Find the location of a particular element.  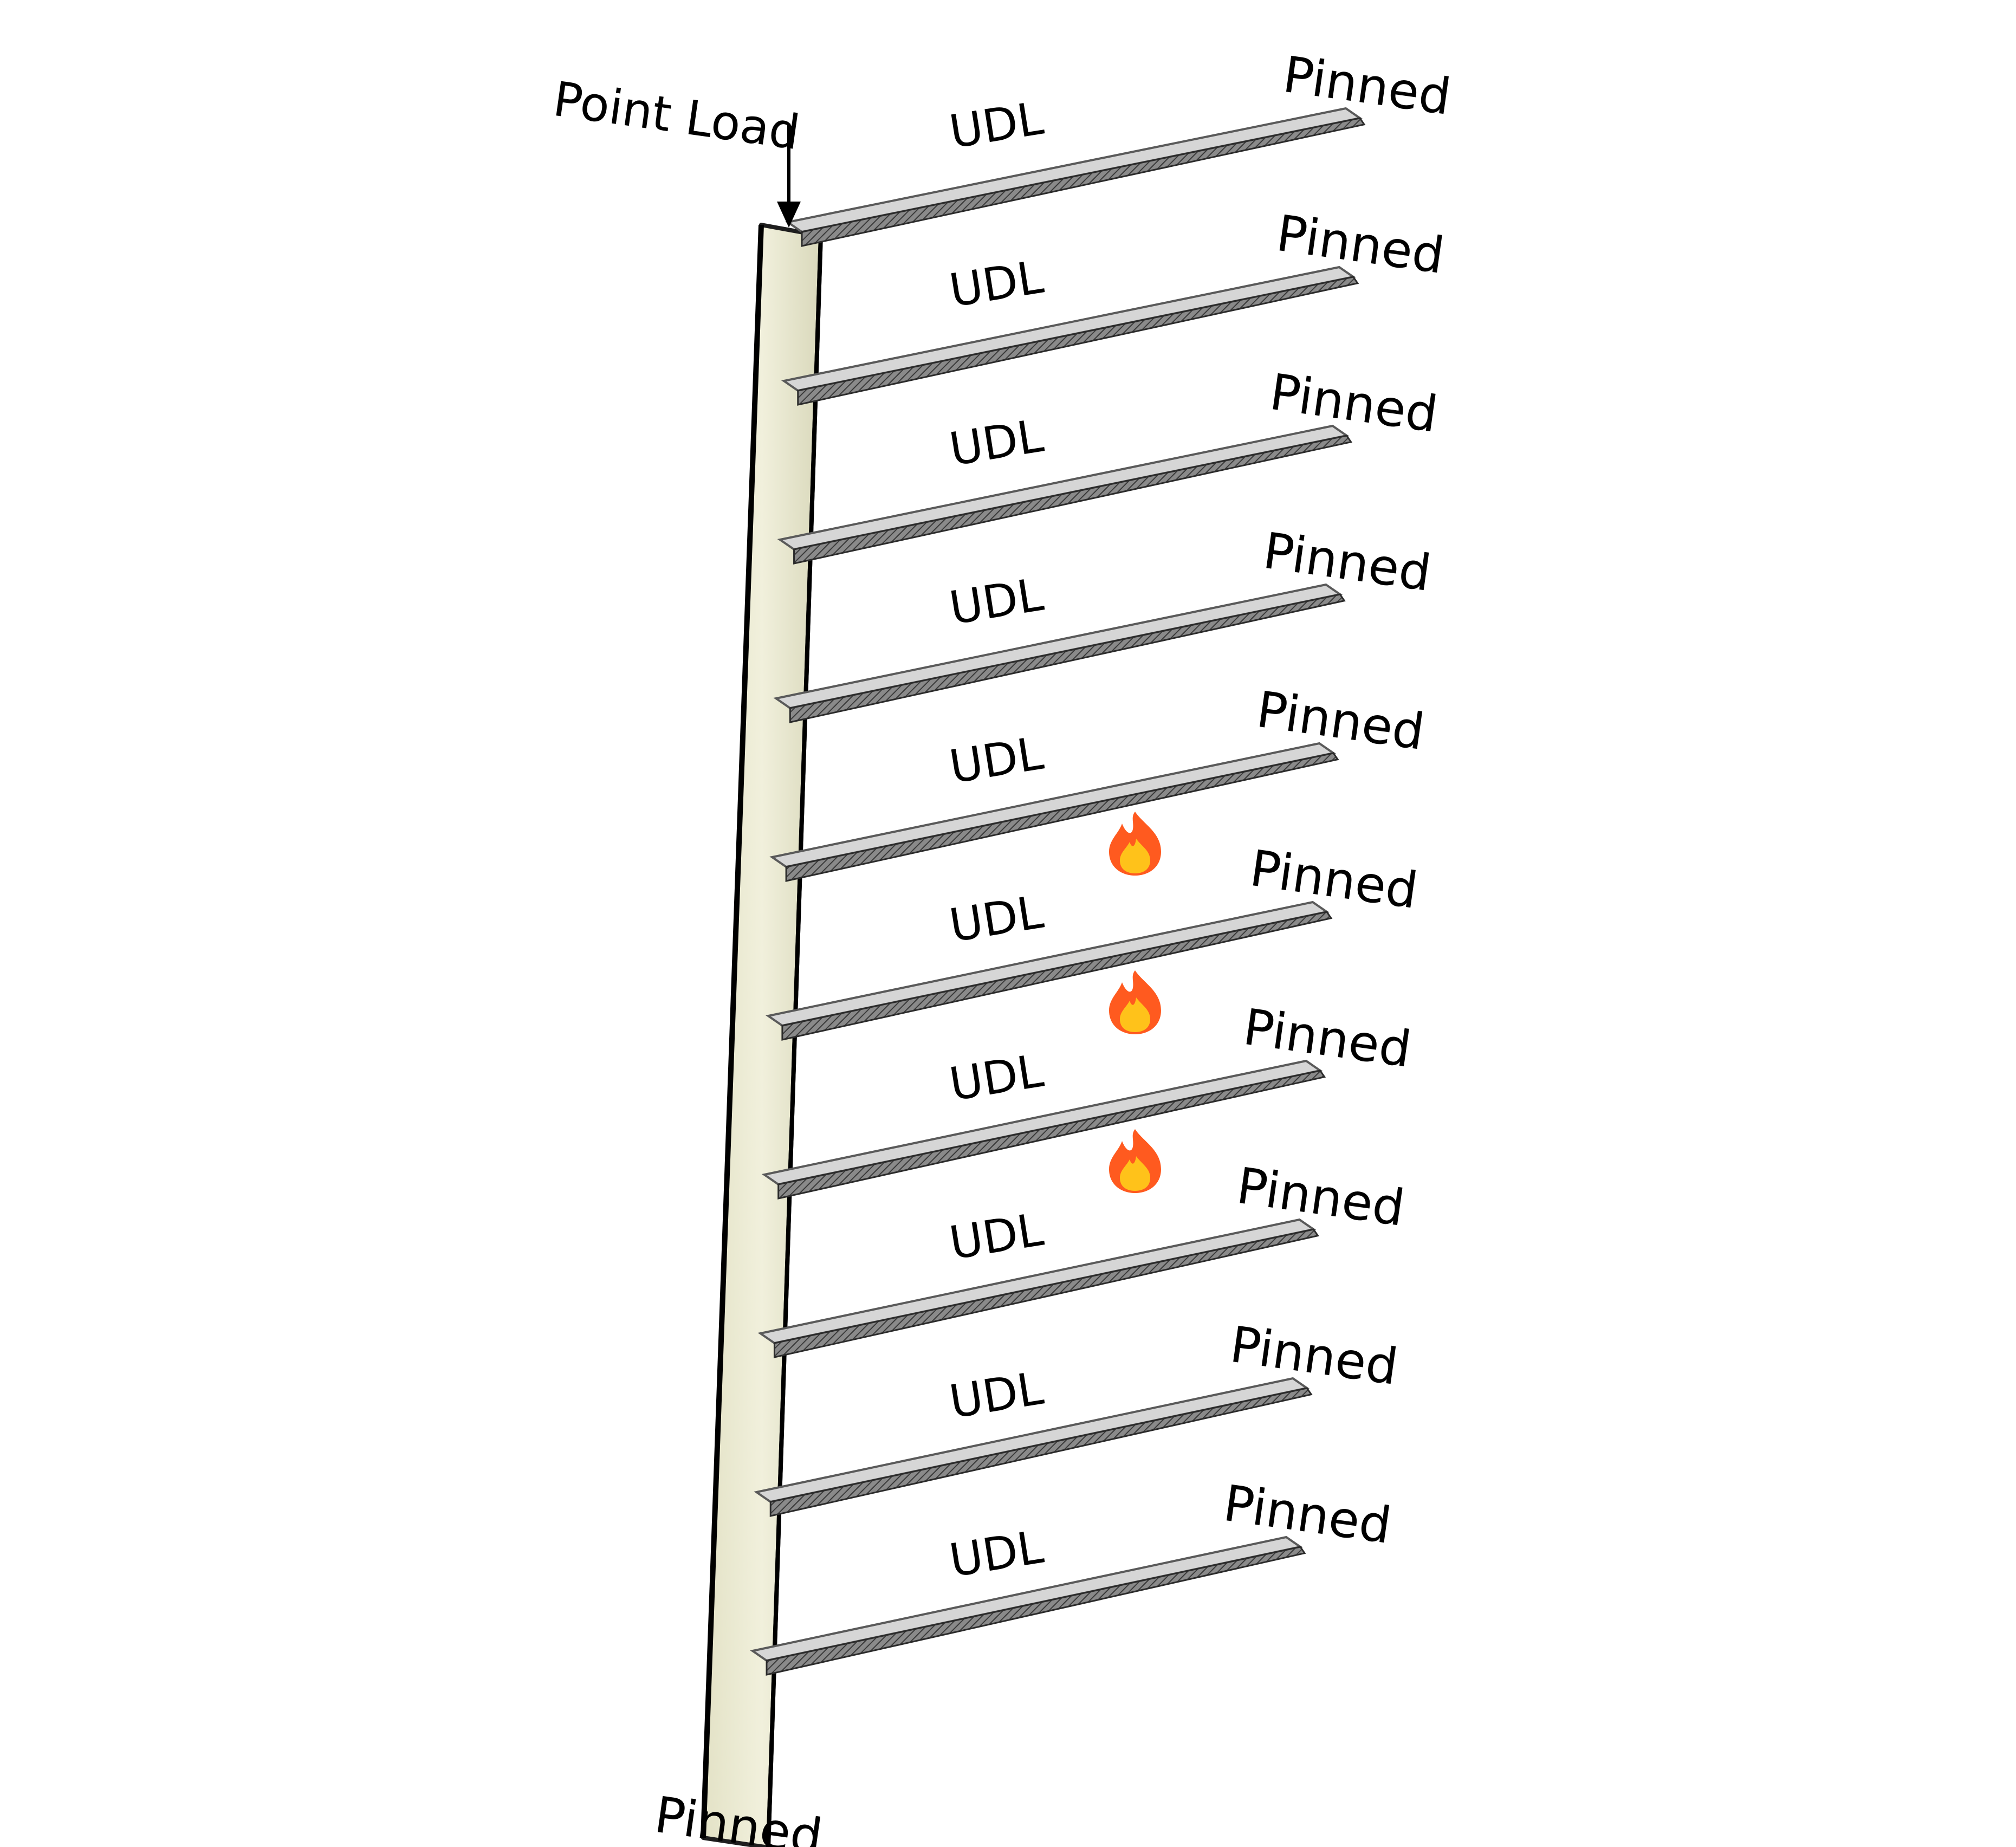

column is located at coordinates (762, 1035).